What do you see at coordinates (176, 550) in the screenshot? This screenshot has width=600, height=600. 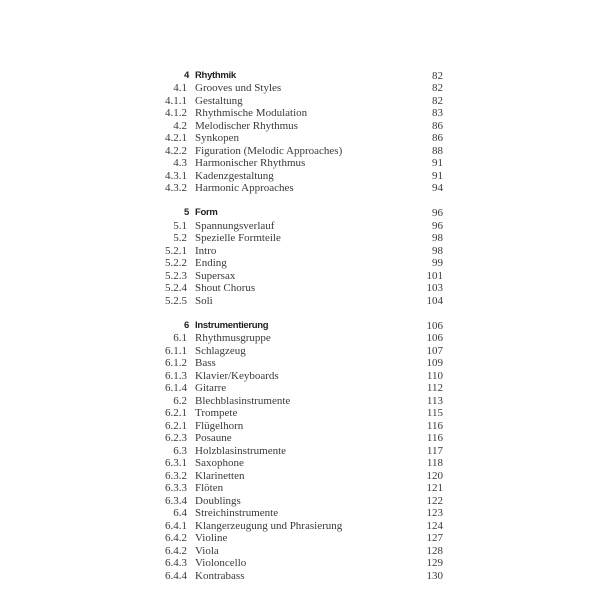 I see `entry-number: 6.4.2` at bounding box center [176, 550].